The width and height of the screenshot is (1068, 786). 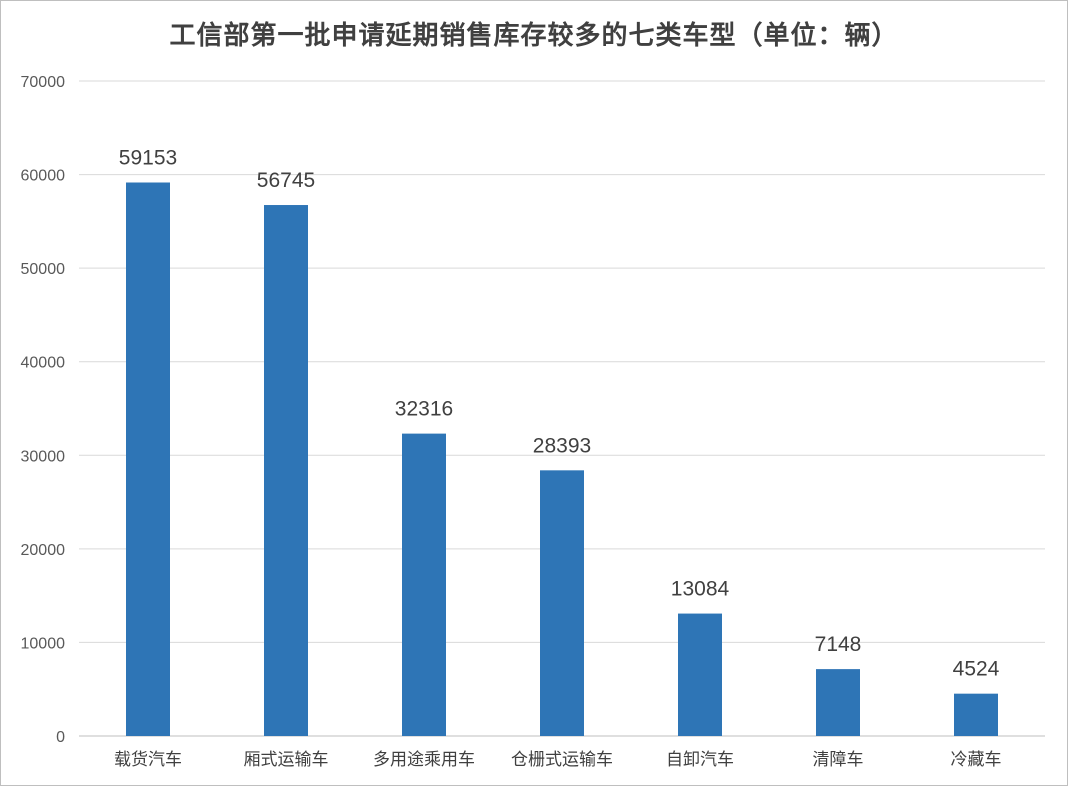 I want to click on x-category-label: 清障车, so click(x=838, y=760).